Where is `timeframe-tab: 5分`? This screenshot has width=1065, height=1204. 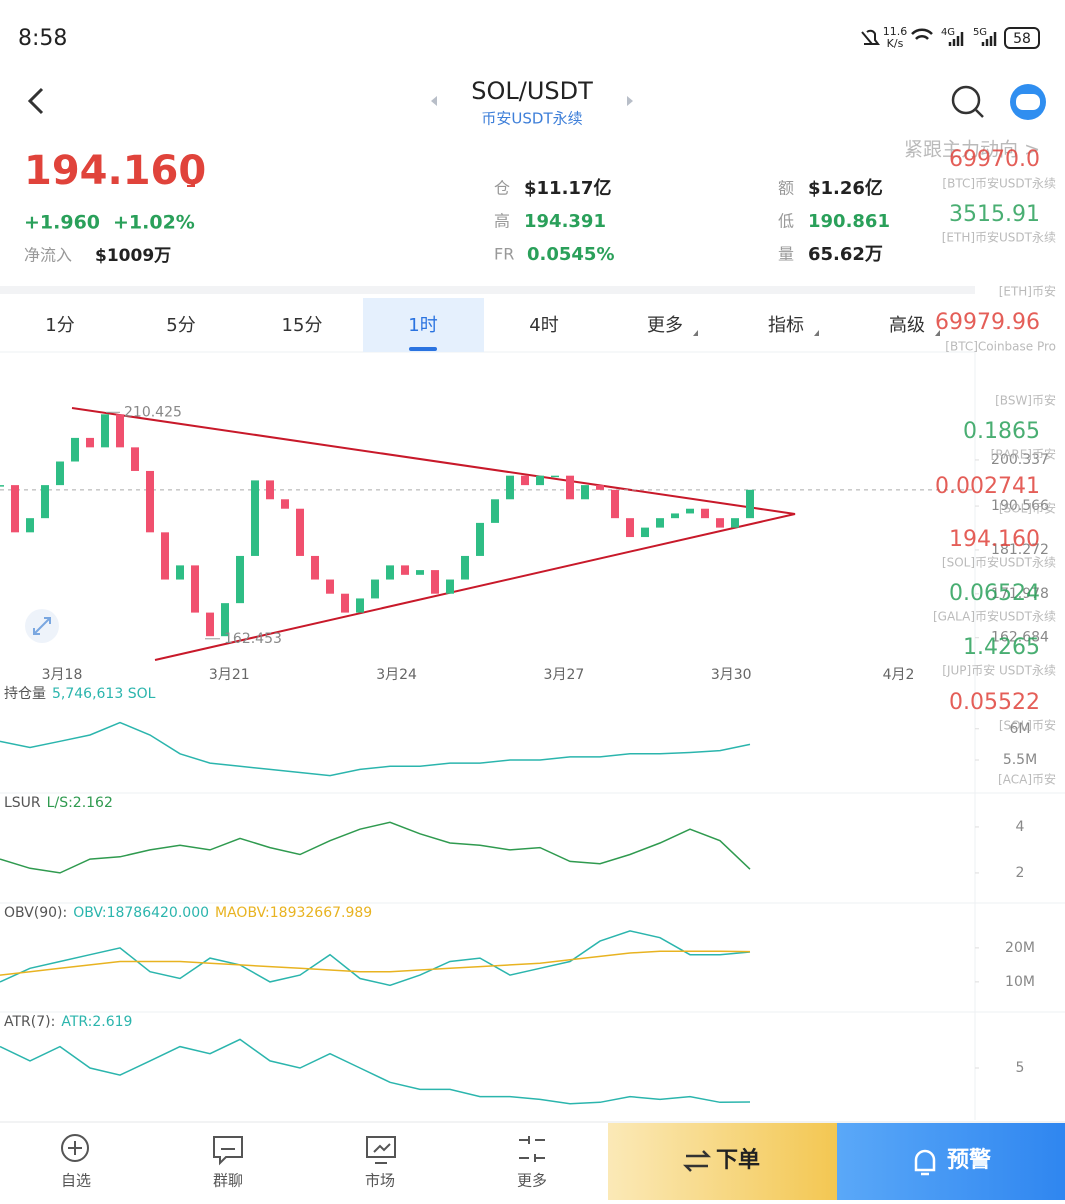
timeframe-tab: 5分 is located at coordinates (180, 325).